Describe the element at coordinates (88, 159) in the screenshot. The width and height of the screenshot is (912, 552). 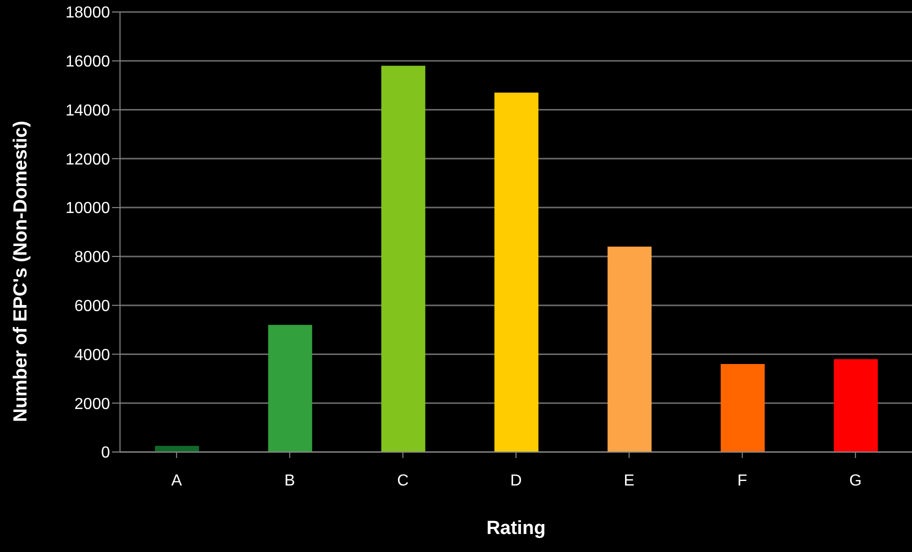
I see `y-tick-label: 12000` at that location.